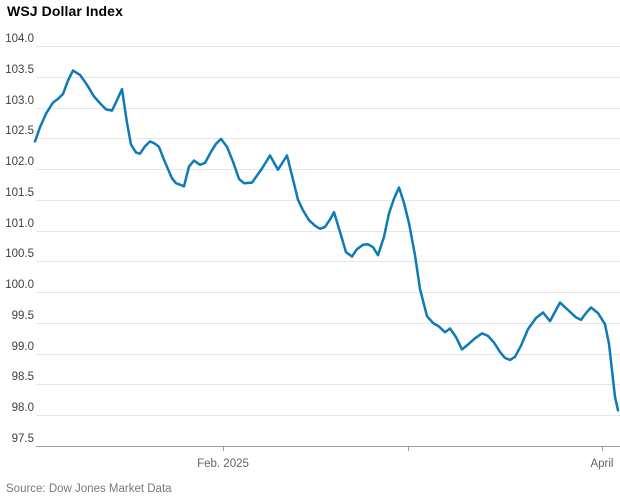 The width and height of the screenshot is (620, 500). I want to click on y-tick-label: 101.0, so click(19, 224).